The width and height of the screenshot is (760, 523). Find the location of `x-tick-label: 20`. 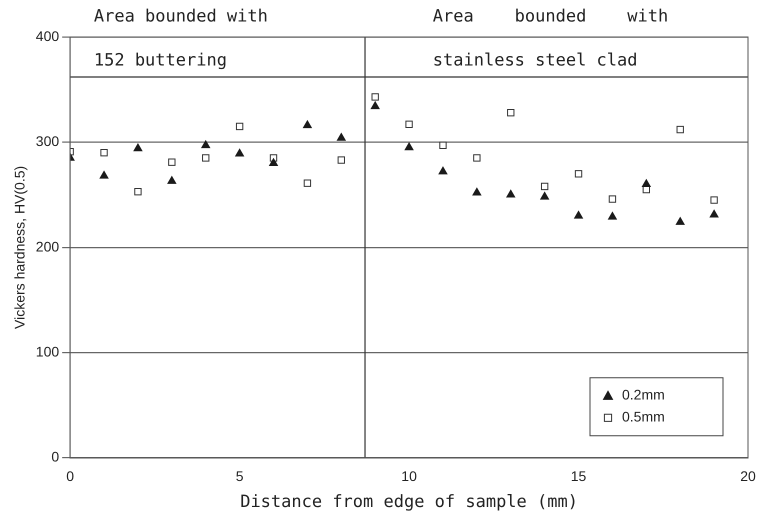

x-tick-label: 20 is located at coordinates (748, 476).